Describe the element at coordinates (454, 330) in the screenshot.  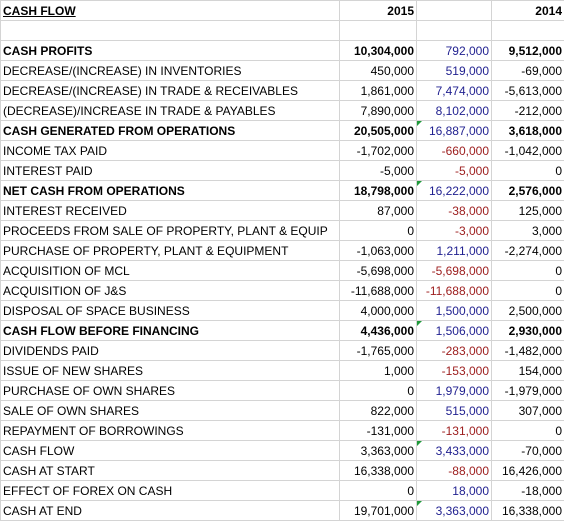
I see `difference-cell: 1,506,000` at that location.